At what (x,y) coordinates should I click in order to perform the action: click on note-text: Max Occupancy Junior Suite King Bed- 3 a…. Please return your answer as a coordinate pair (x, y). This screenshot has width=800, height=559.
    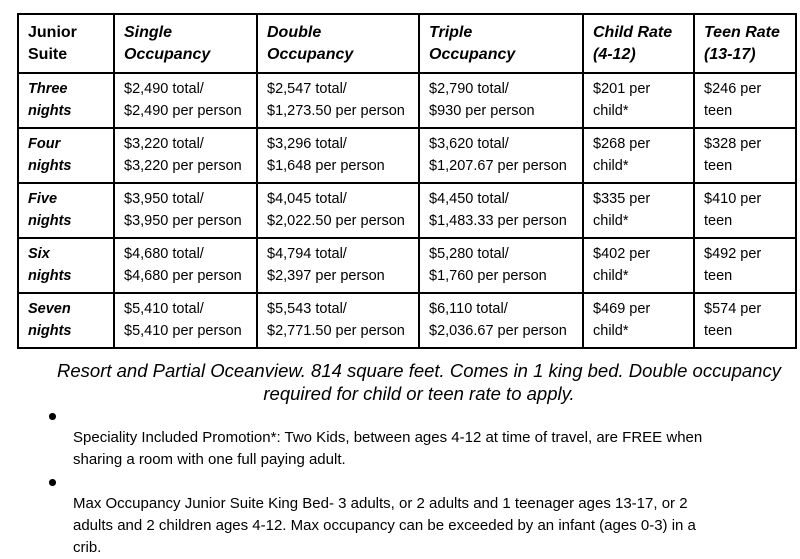
    Looking at the image, I should click on (384, 525).